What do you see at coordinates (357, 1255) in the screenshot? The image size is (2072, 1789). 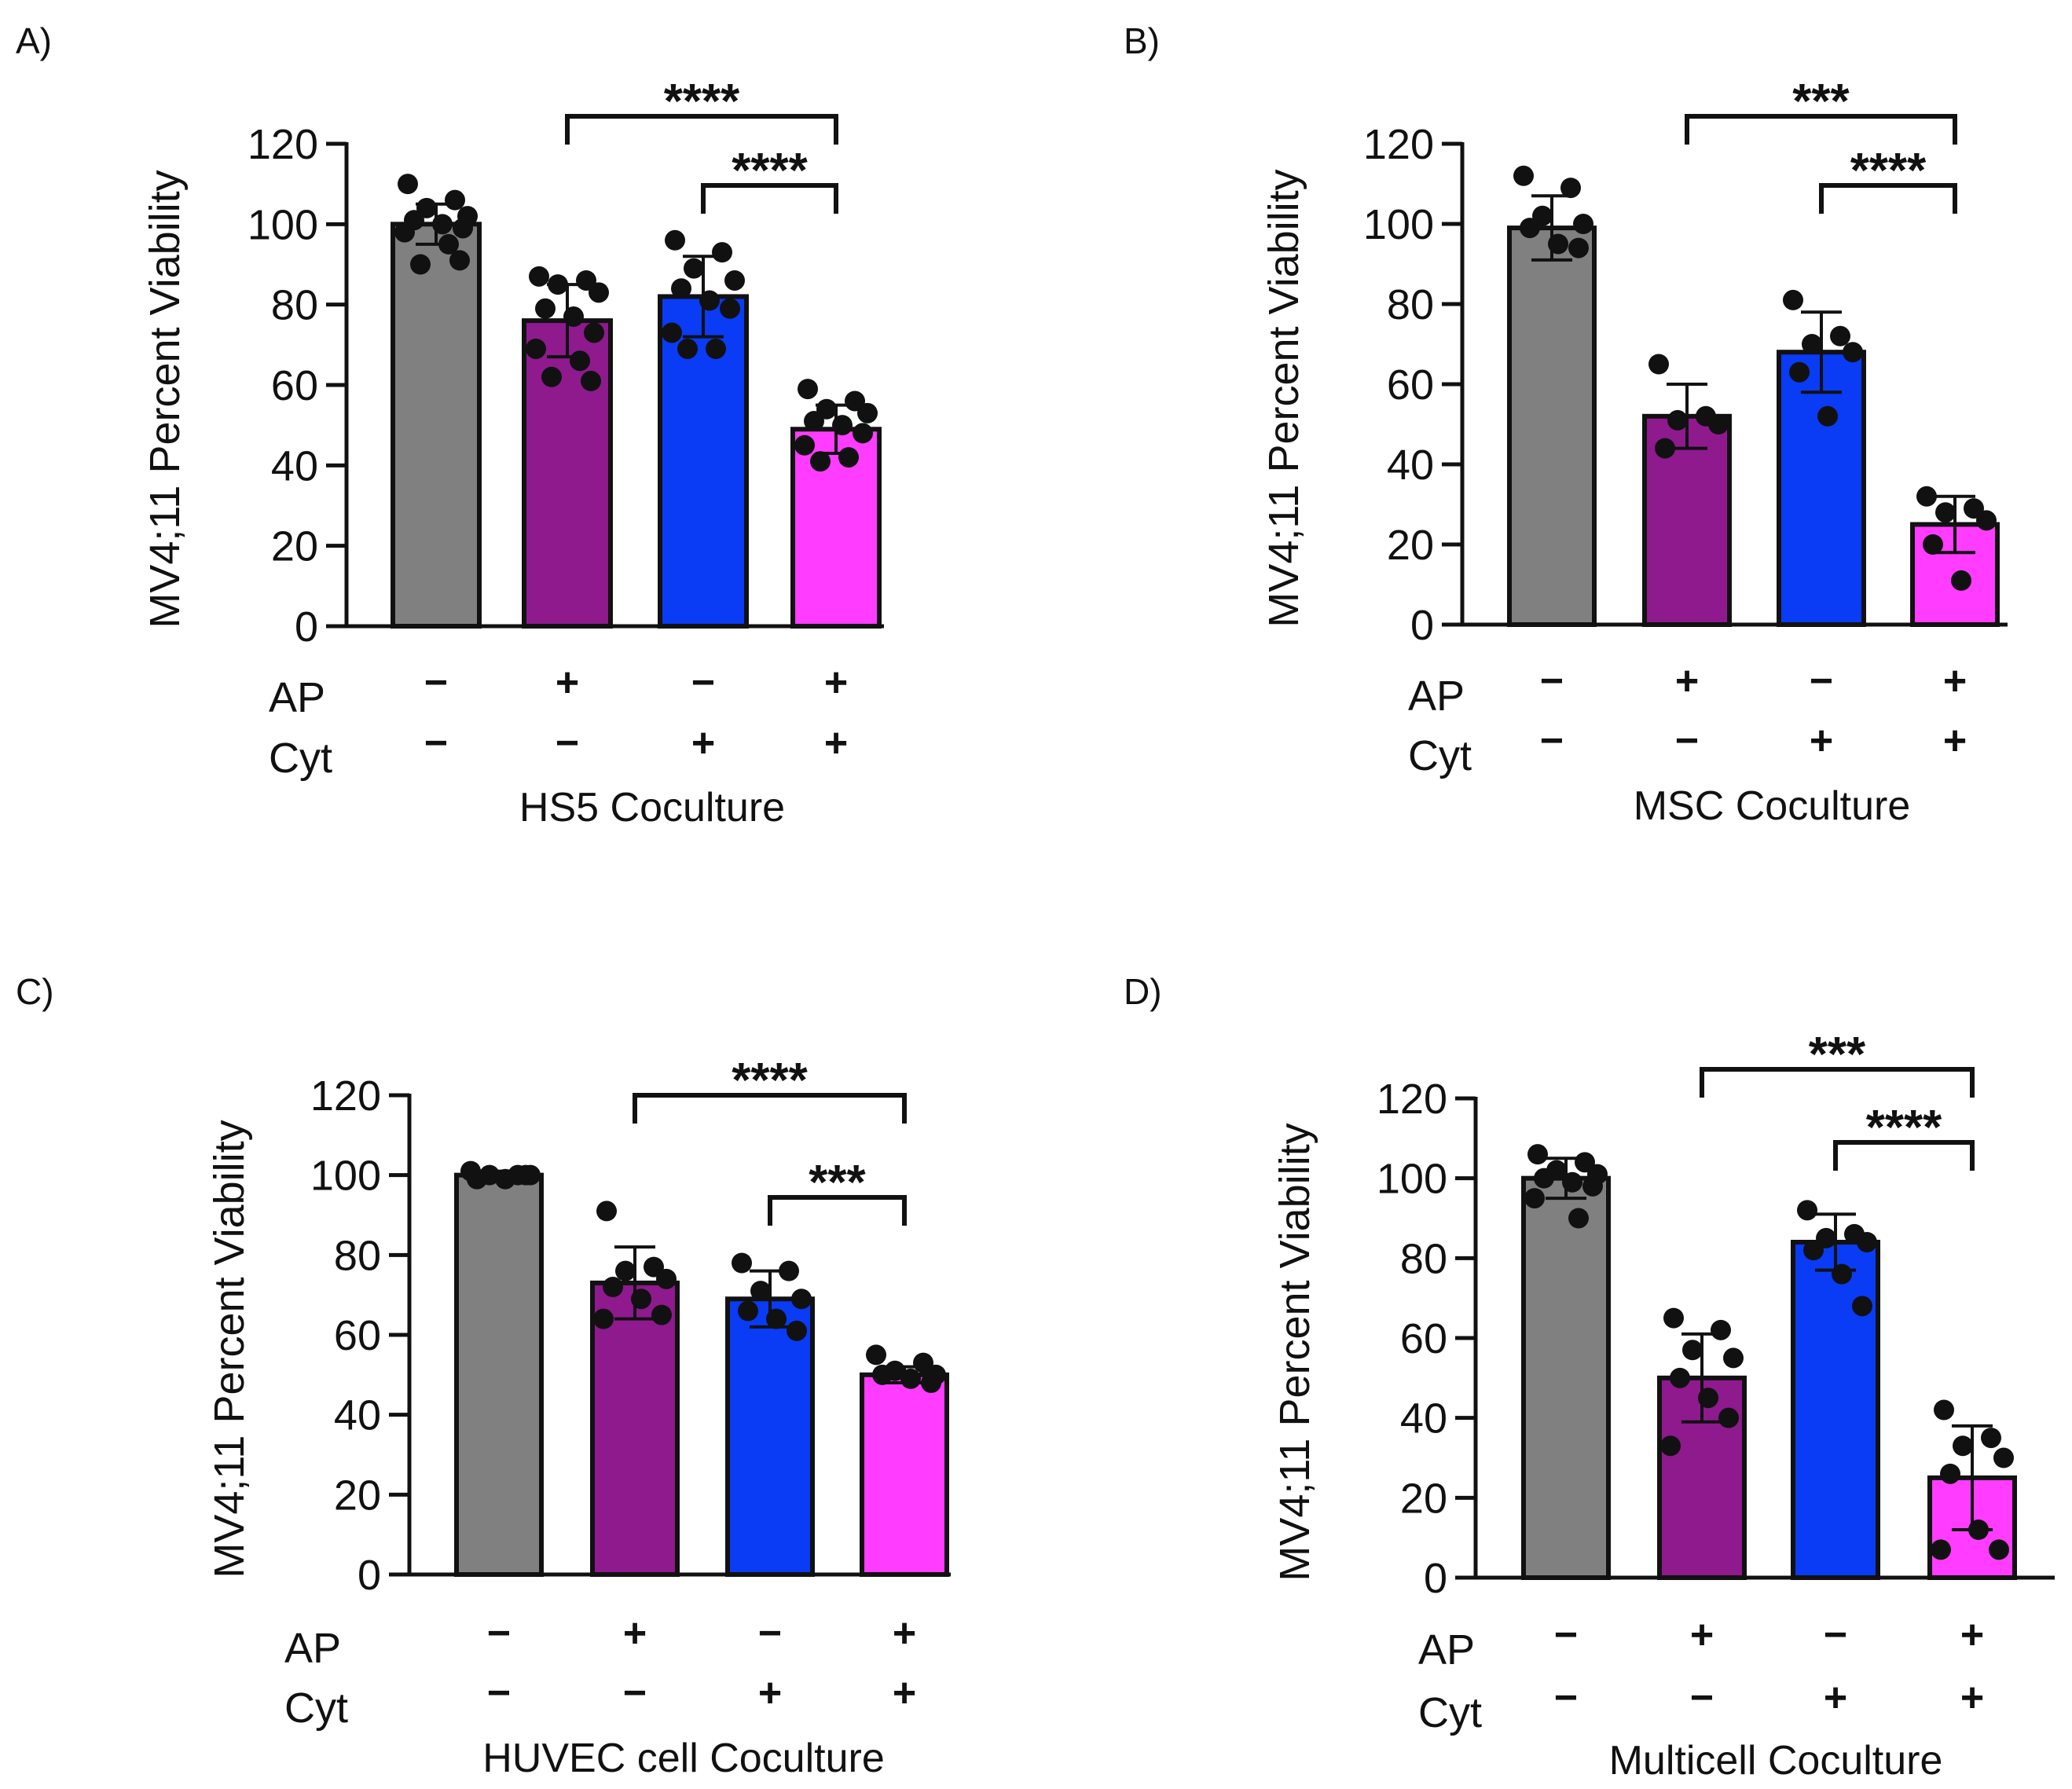 I see `y-tick-label: 80` at bounding box center [357, 1255].